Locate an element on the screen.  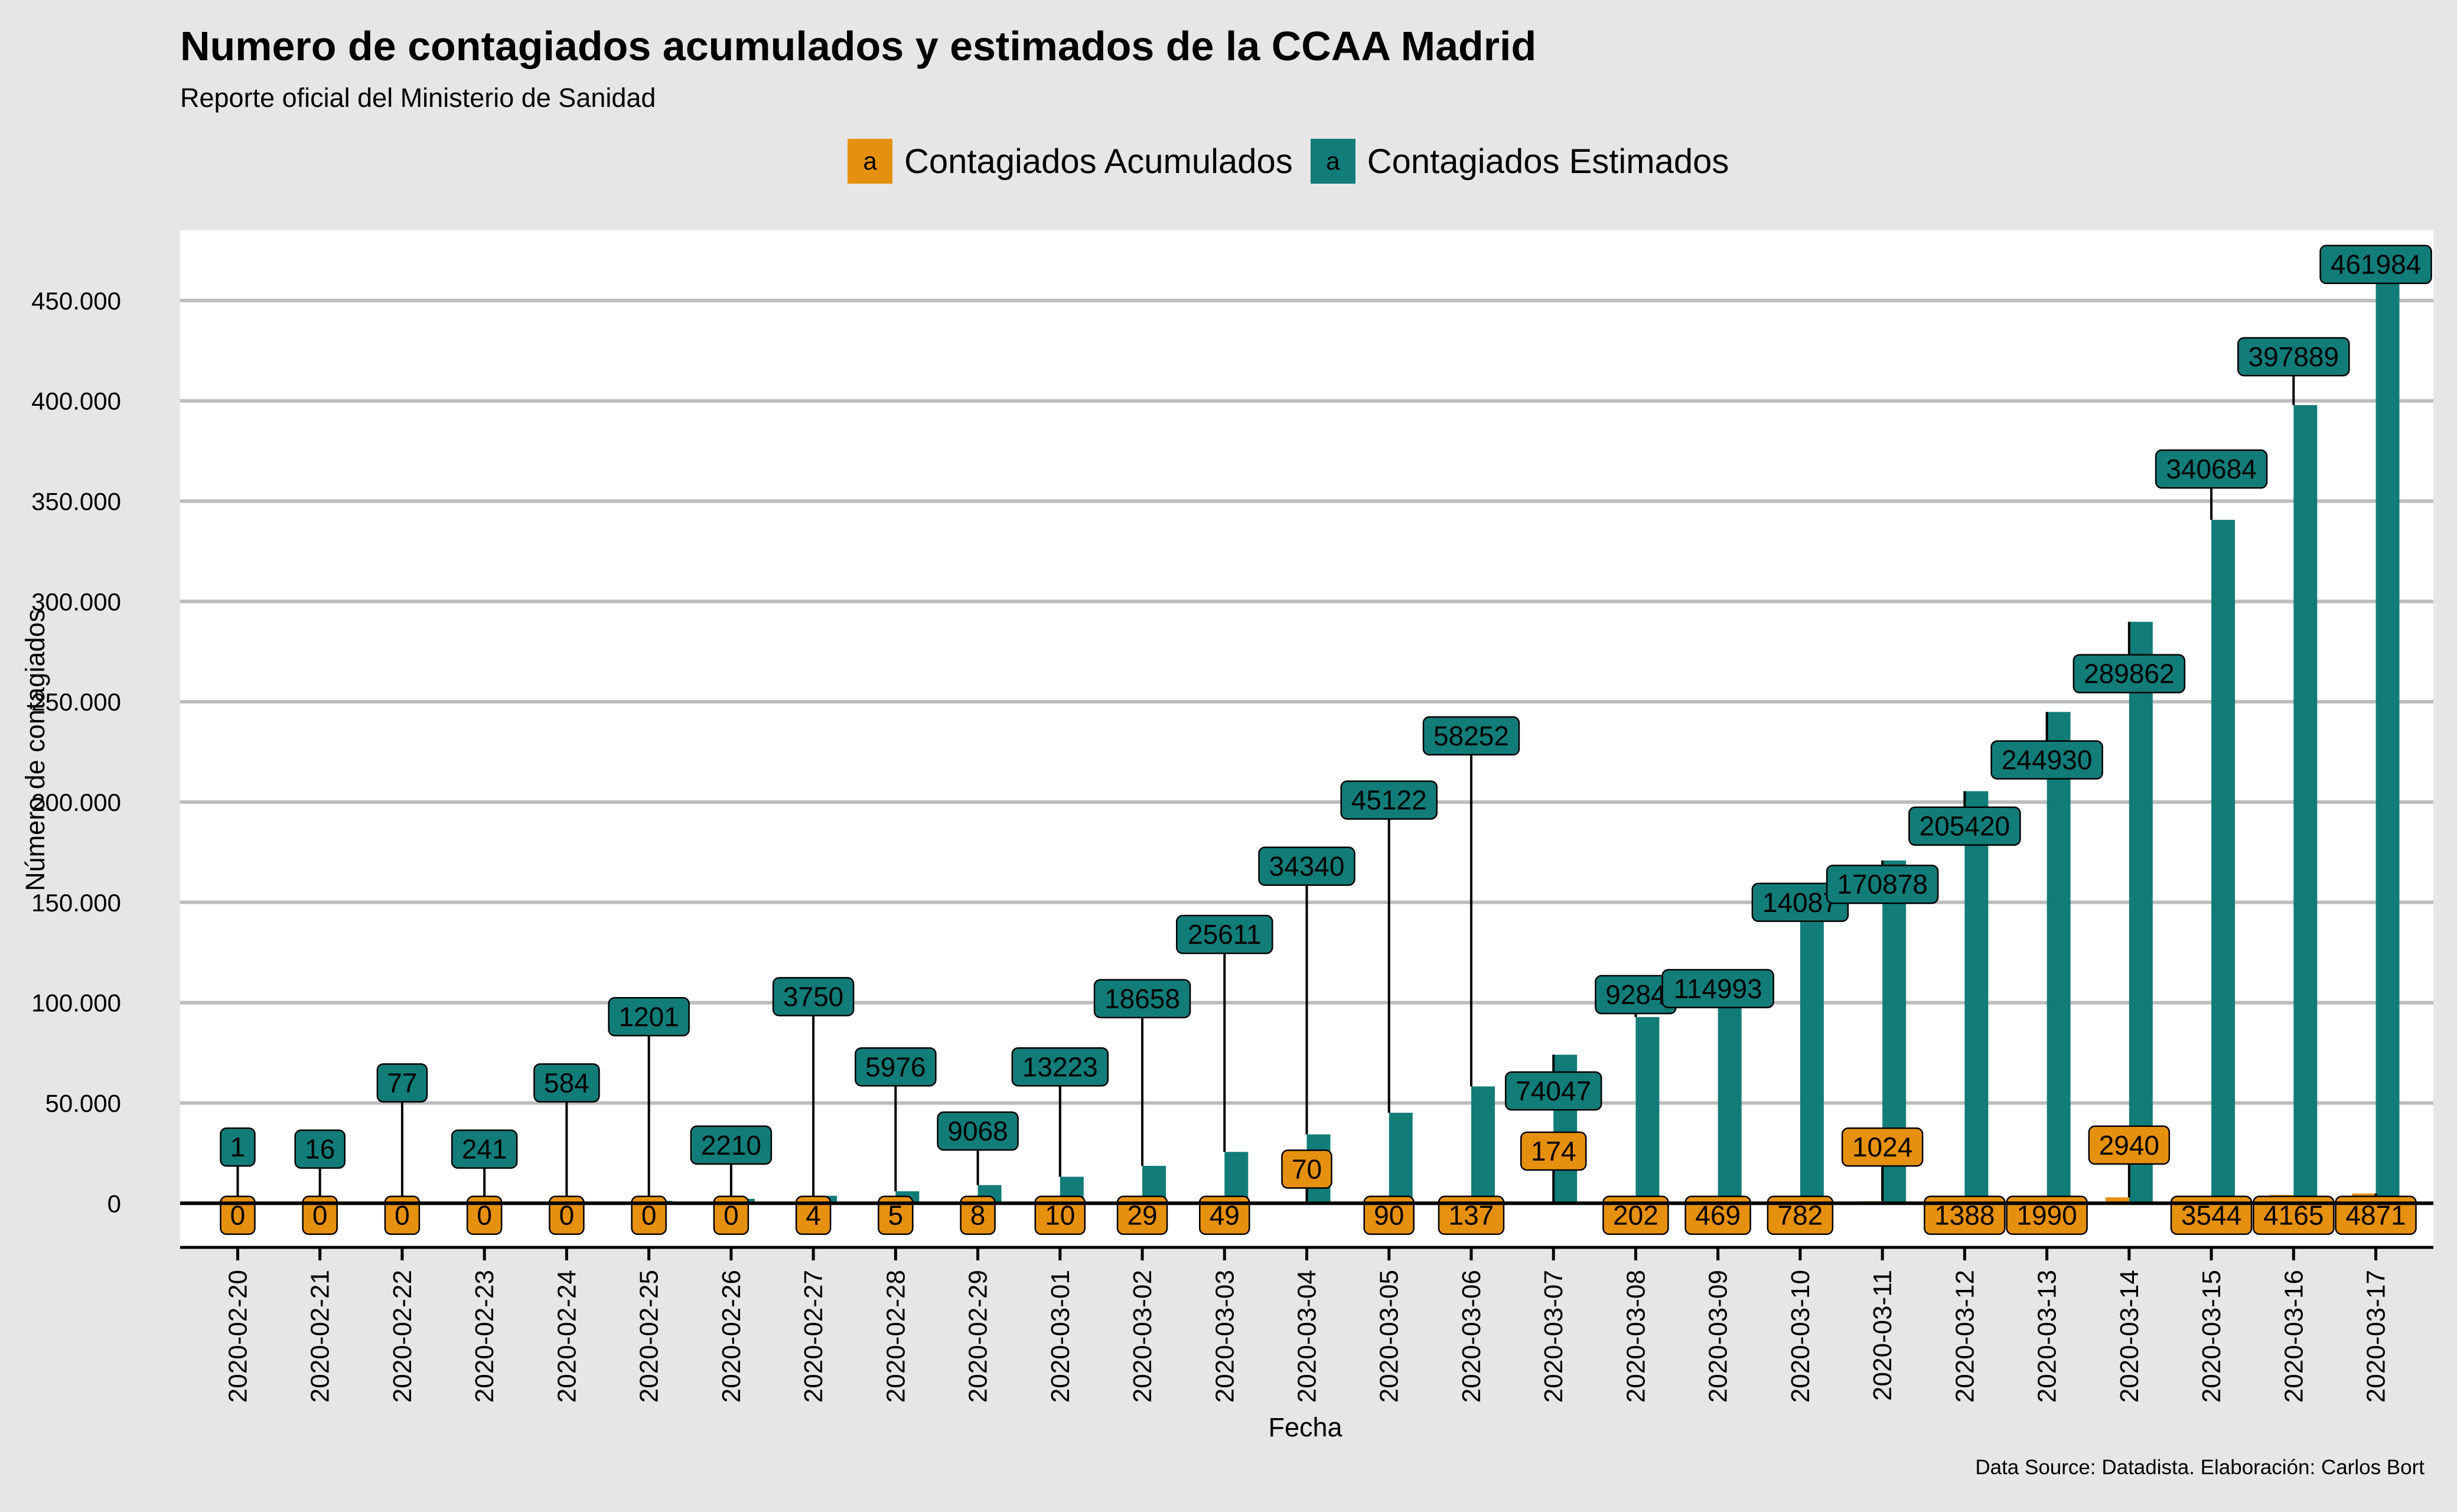
estimated-label: 9068 is located at coordinates (977, 1131).